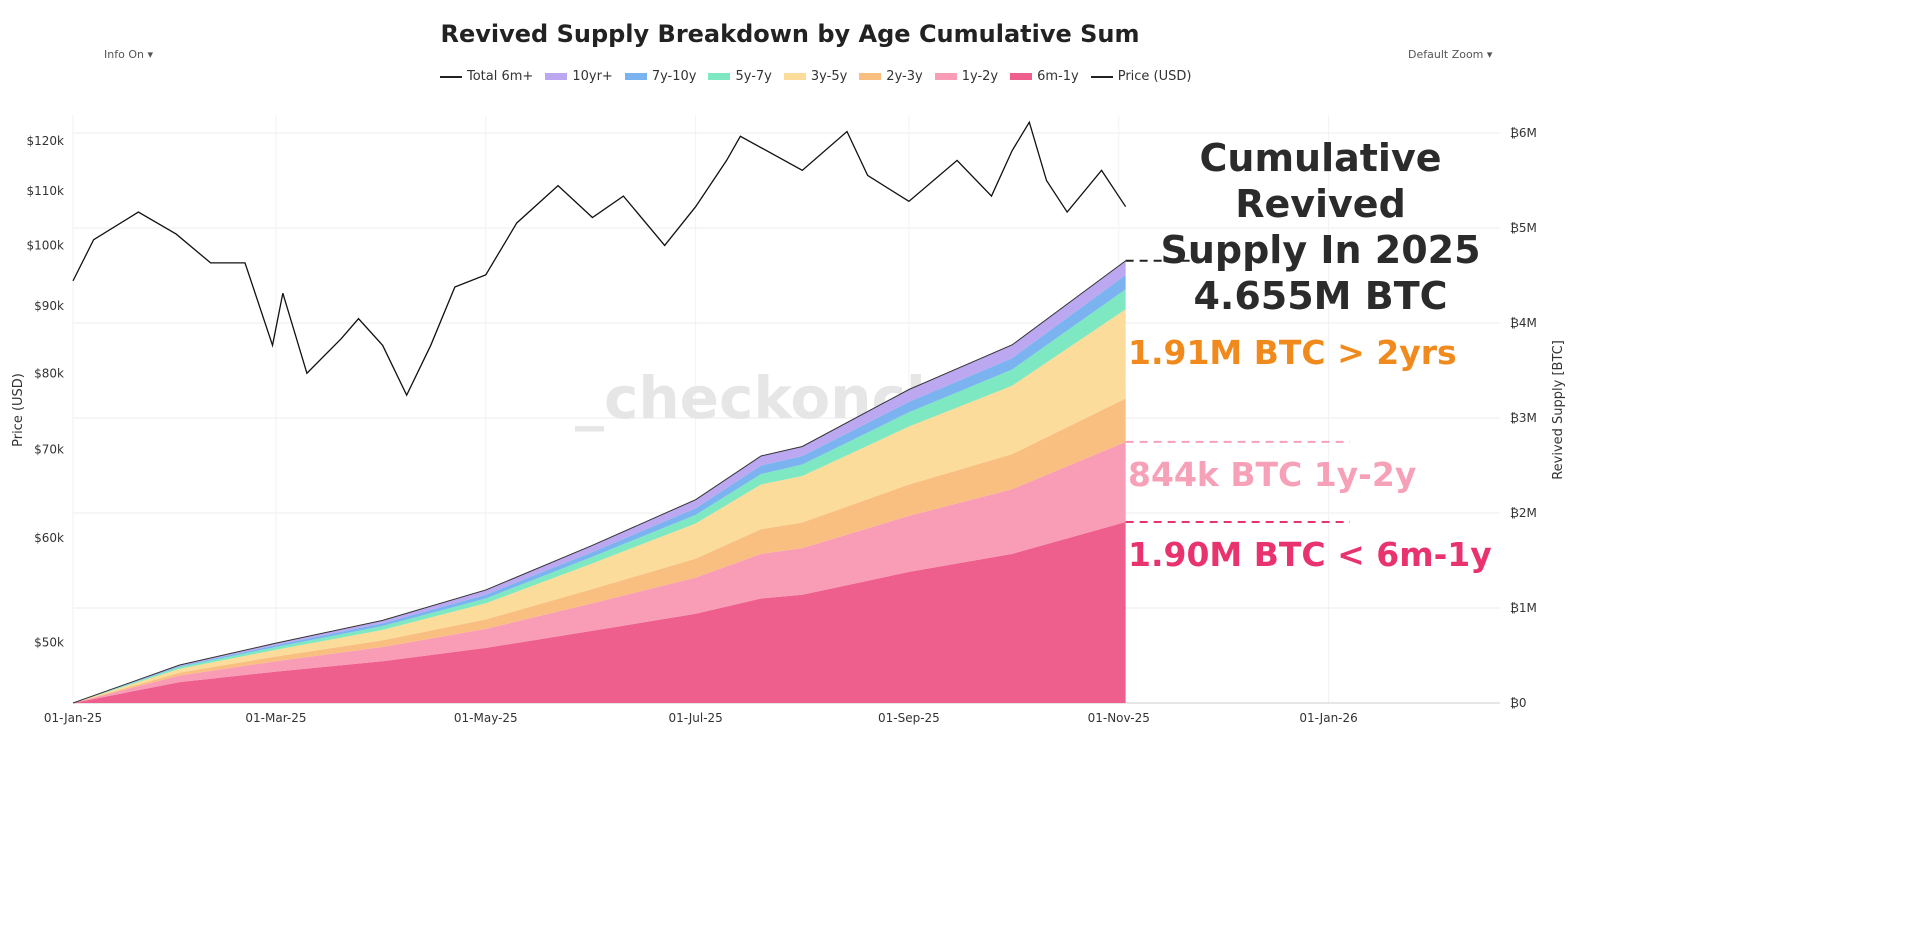 This screenshot has width=1920, height=928. I want to click on info-toggle-button: Info On ▾, so click(128, 54).